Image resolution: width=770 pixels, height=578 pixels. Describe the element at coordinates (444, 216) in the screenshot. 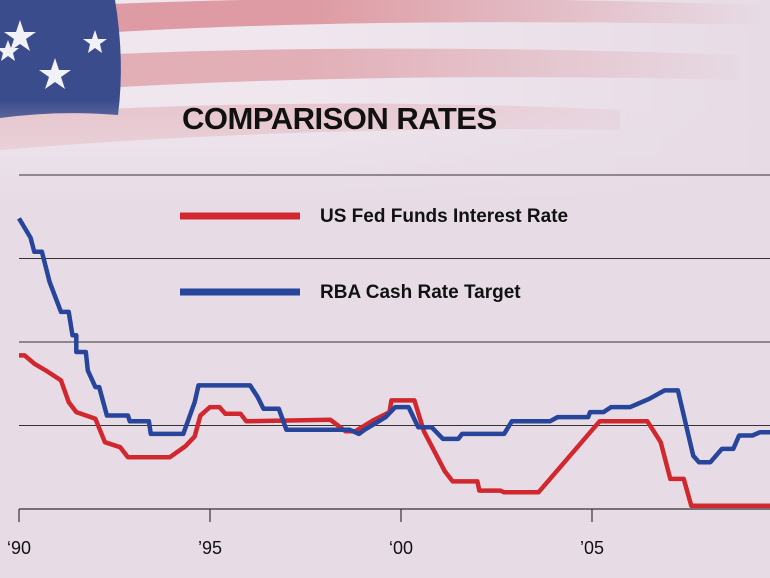

I see `legend-label: US Fed Funds Interest Rate` at that location.